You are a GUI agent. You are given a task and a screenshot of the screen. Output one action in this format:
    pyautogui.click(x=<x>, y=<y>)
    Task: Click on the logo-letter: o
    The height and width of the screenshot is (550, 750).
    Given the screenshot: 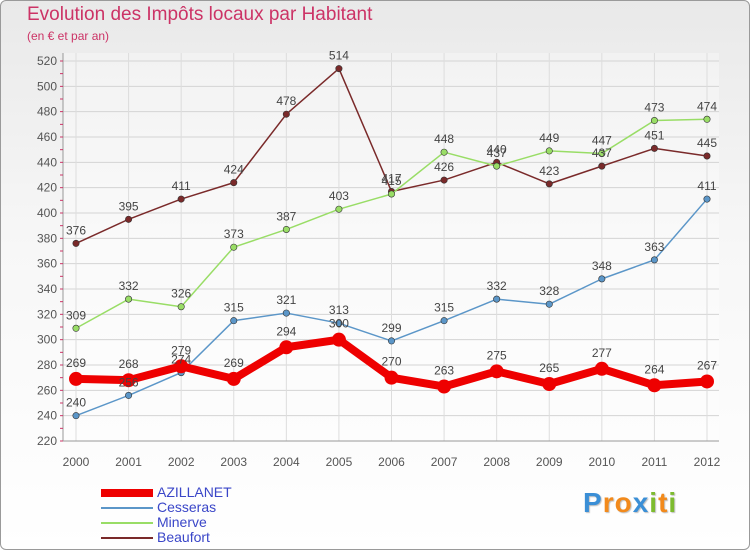 What is the action you would take?
    pyautogui.click(x=623, y=502)
    